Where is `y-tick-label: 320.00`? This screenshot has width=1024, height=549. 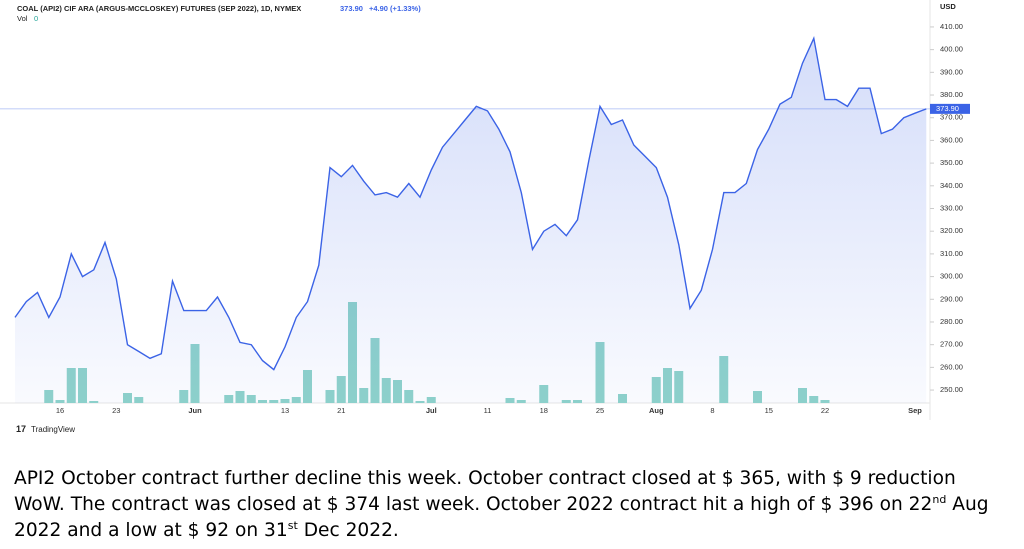 y-tick-label: 320.00 is located at coordinates (951, 230).